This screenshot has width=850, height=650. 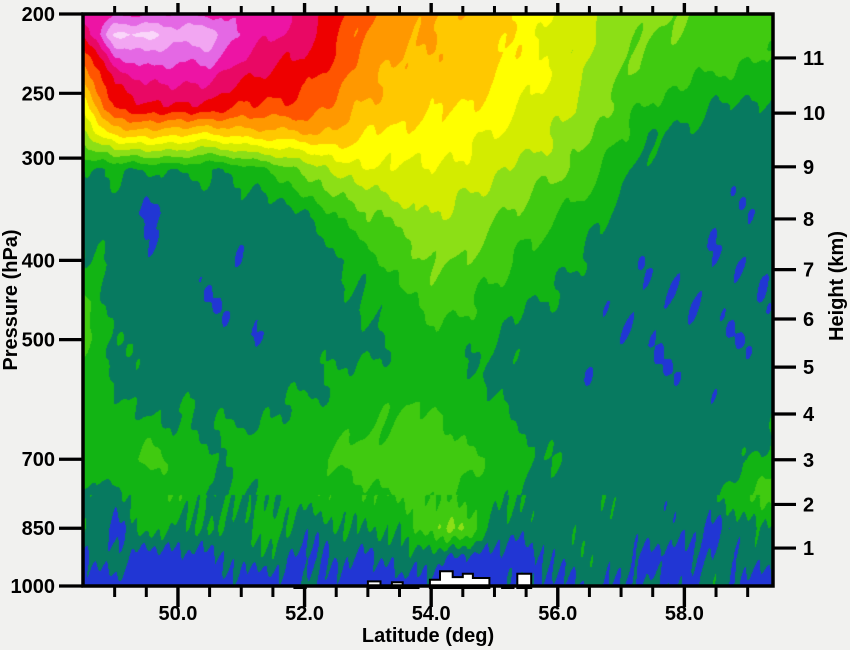 What do you see at coordinates (459, 579) in the screenshot?
I see `terrain-silhouette` at bounding box center [459, 579].